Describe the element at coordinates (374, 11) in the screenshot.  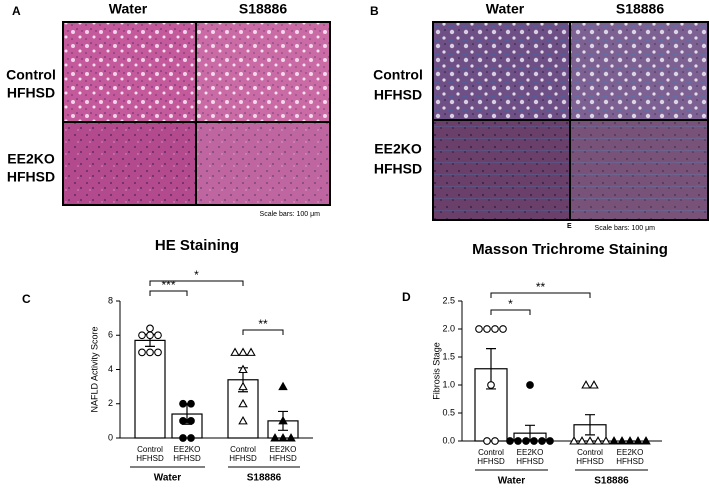
I see `panel-label: B` at that location.